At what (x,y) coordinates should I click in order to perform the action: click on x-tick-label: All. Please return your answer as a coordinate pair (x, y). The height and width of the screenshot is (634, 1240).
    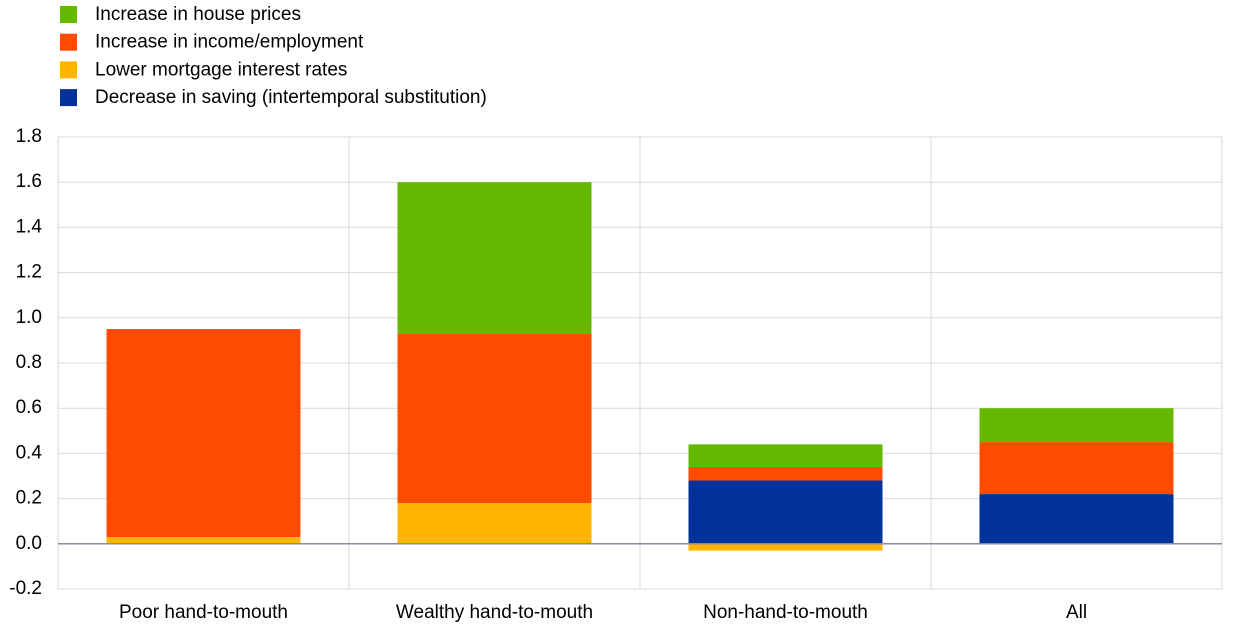
    Looking at the image, I should click on (1076, 612).